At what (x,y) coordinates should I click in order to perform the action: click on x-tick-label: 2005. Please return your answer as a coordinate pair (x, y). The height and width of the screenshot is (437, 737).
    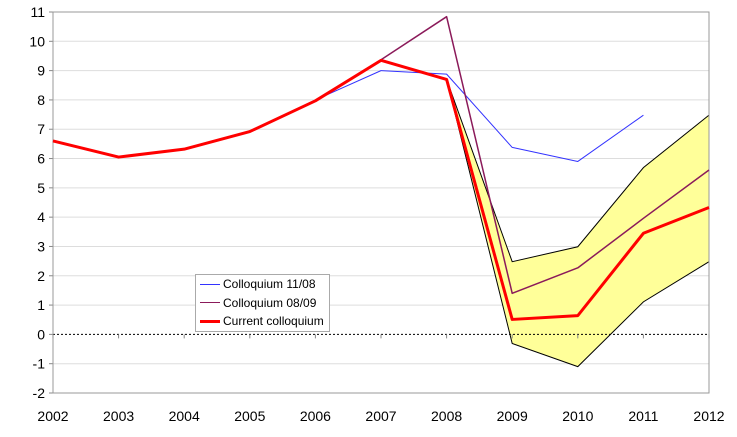
    Looking at the image, I should click on (249, 416).